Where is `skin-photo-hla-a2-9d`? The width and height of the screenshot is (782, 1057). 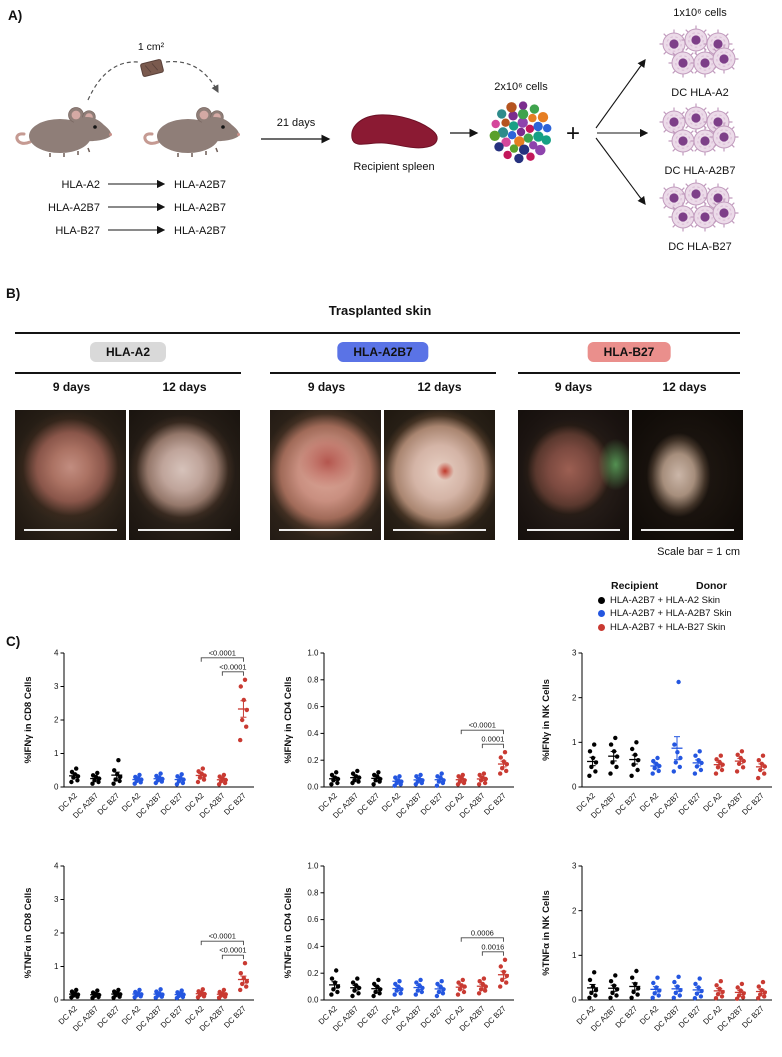 skin-photo-hla-a2-9d is located at coordinates (70, 475).